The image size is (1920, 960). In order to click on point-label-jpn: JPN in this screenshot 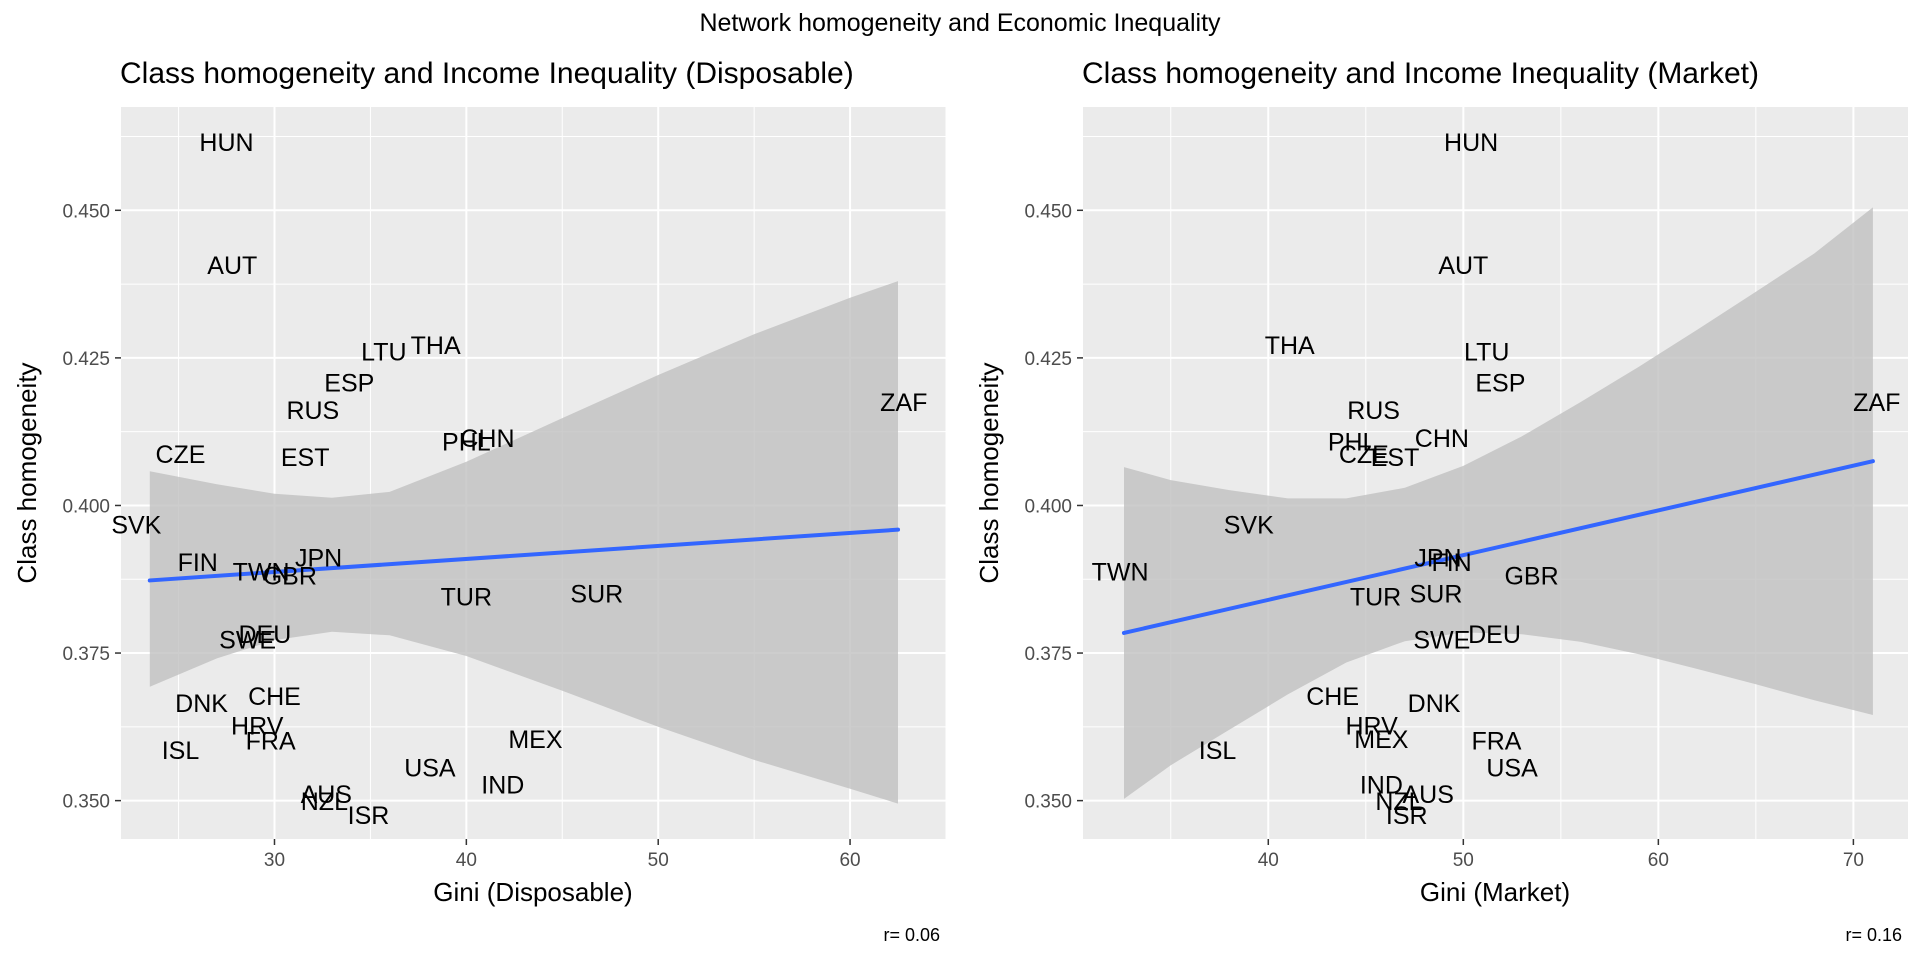, I will do `click(1437, 558)`.